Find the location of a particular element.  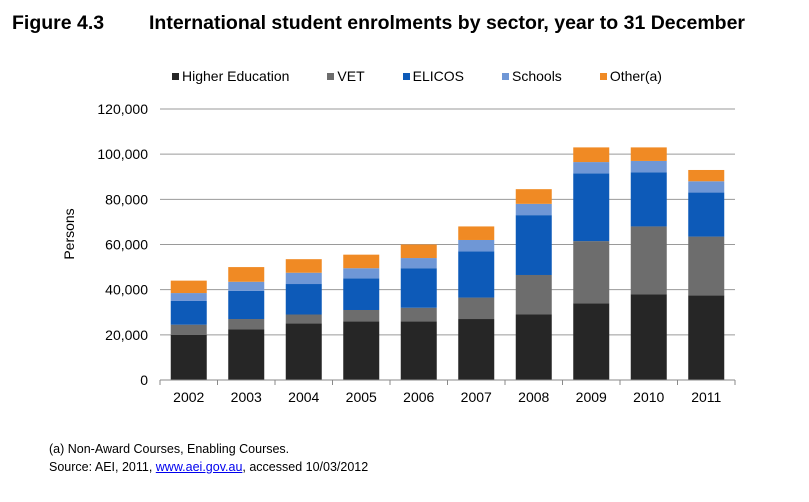

x-tick-label: 2009 is located at coordinates (591, 397).